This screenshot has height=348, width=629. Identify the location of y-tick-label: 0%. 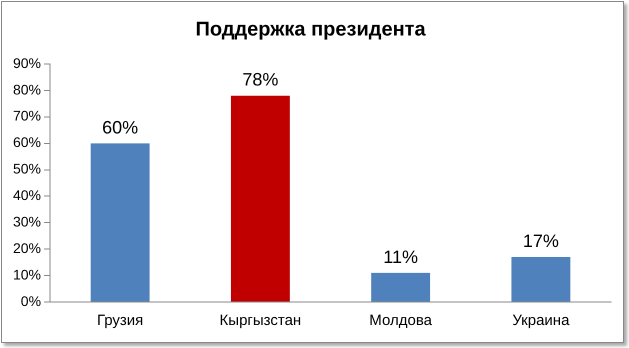
(31, 300).